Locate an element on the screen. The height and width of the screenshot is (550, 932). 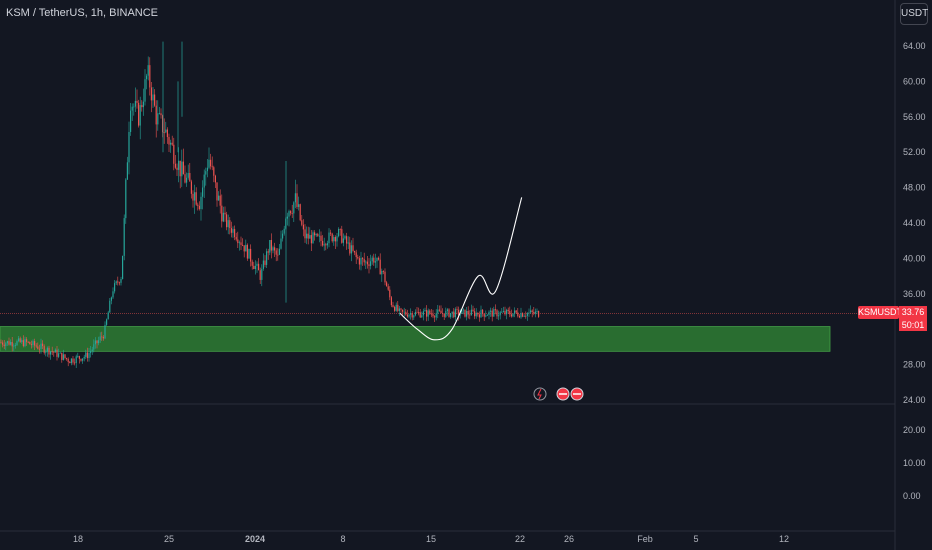
time-axis-label: 22 is located at coordinates (520, 539).